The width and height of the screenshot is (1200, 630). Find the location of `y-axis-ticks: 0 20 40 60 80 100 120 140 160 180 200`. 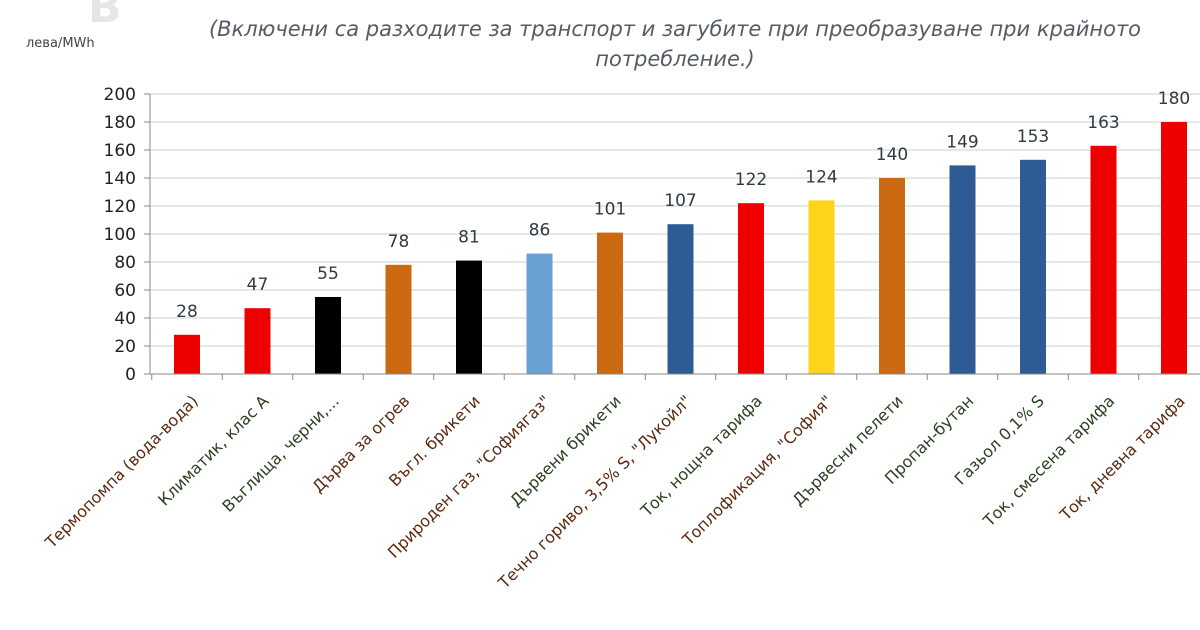

y-axis-ticks: 0 20 40 60 80 100 120 140 160 180 200 is located at coordinates (127, 235).